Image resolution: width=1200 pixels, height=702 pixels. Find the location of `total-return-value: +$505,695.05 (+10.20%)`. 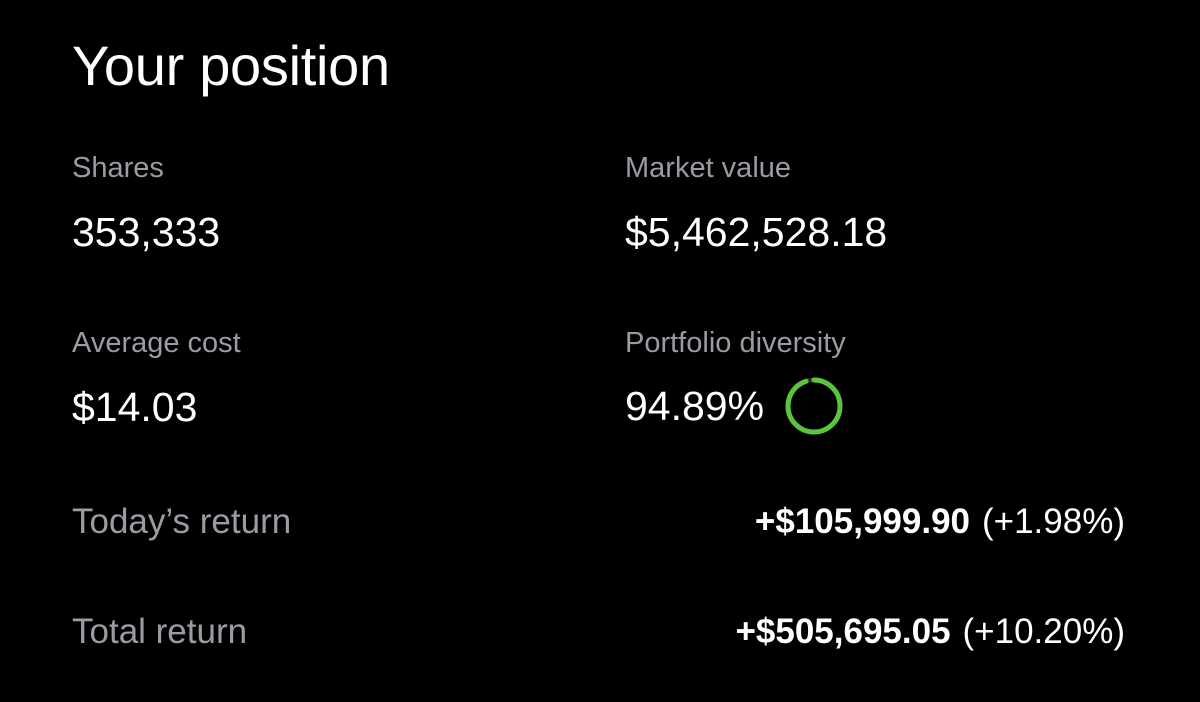

total-return-value: +$505,695.05 (+10.20%) is located at coordinates (930, 632).